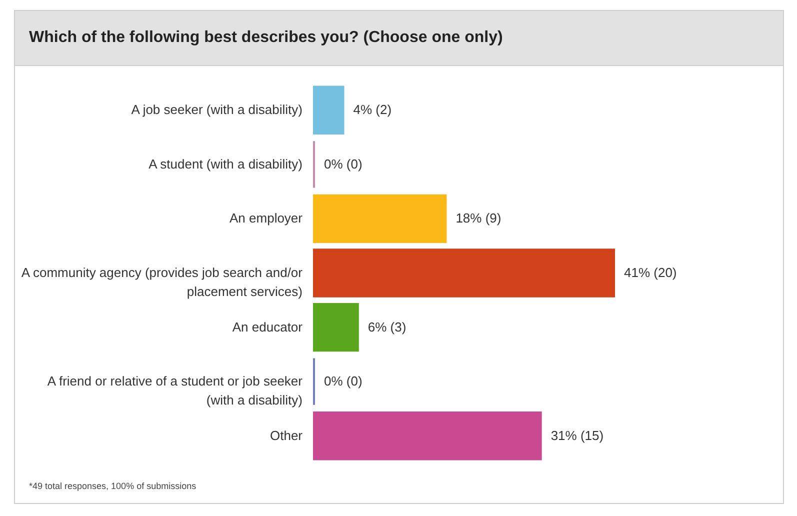 The width and height of the screenshot is (797, 516). Describe the element at coordinates (225, 164) in the screenshot. I see `y-tick-label: A student (with a disability)` at that location.